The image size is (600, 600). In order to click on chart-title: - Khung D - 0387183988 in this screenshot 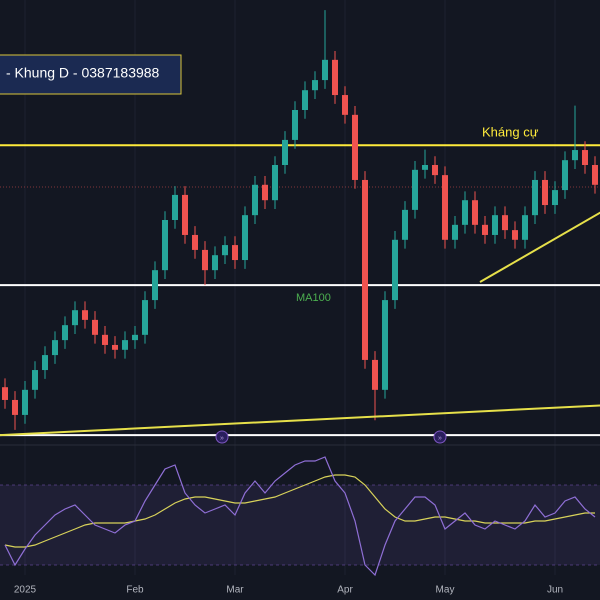, I will do `click(83, 73)`.